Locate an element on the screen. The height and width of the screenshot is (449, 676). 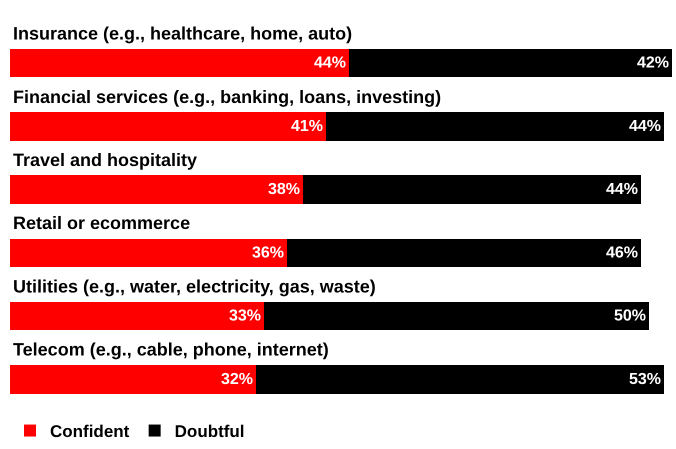
y-tick-label: Insurance (e.g., healthcare, home, auto) is located at coordinates (182, 34).